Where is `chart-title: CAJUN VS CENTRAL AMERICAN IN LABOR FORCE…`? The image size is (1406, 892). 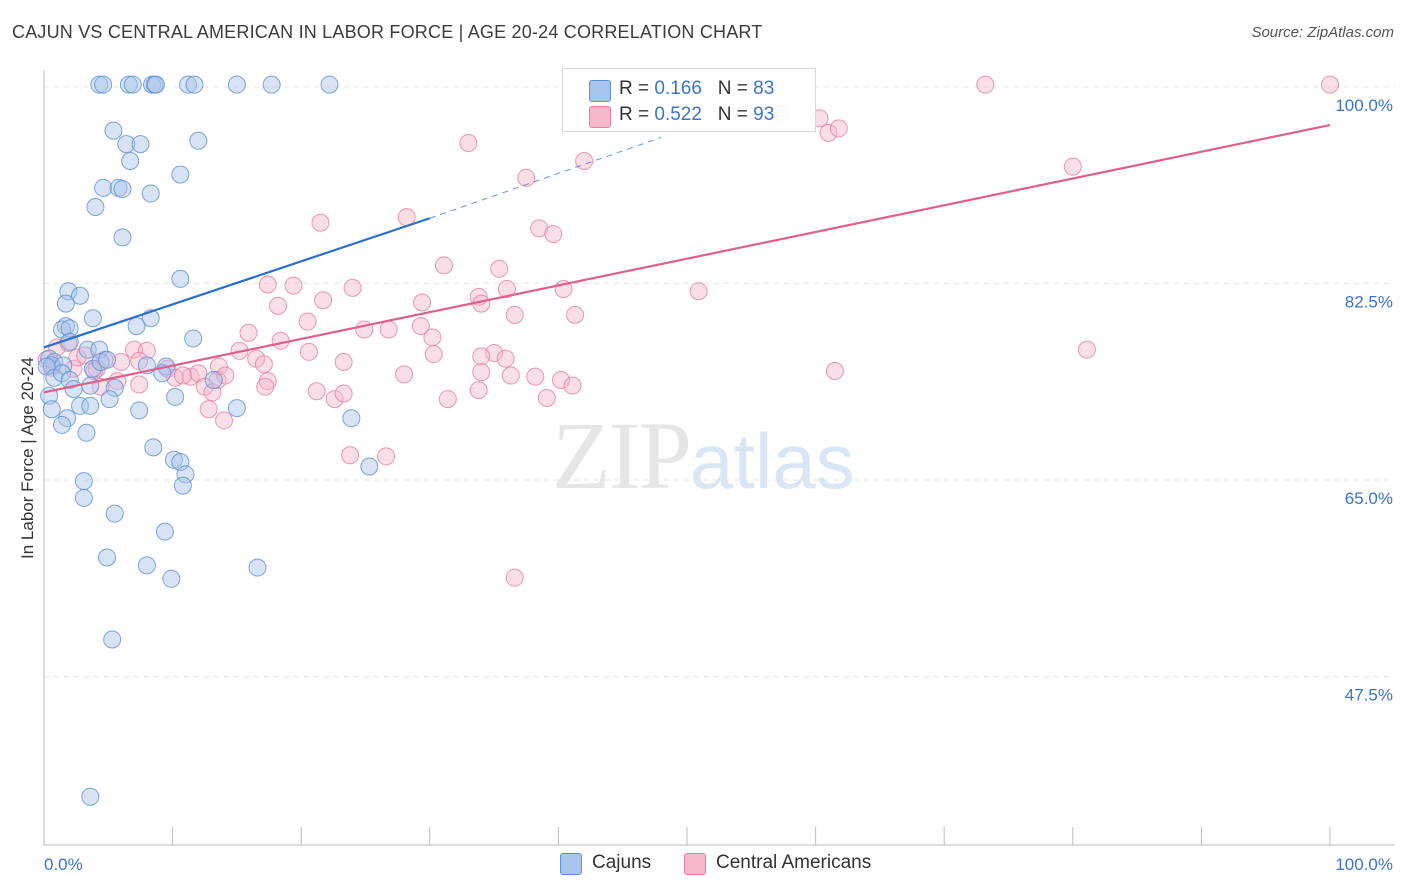
chart-title: CAJUN VS CENTRAL AMERICAN IN LABOR FORCE… is located at coordinates (387, 32).